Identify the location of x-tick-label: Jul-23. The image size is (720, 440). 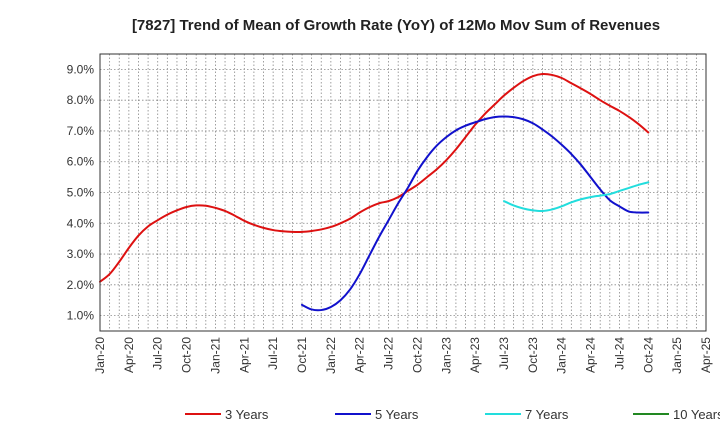
(504, 353).